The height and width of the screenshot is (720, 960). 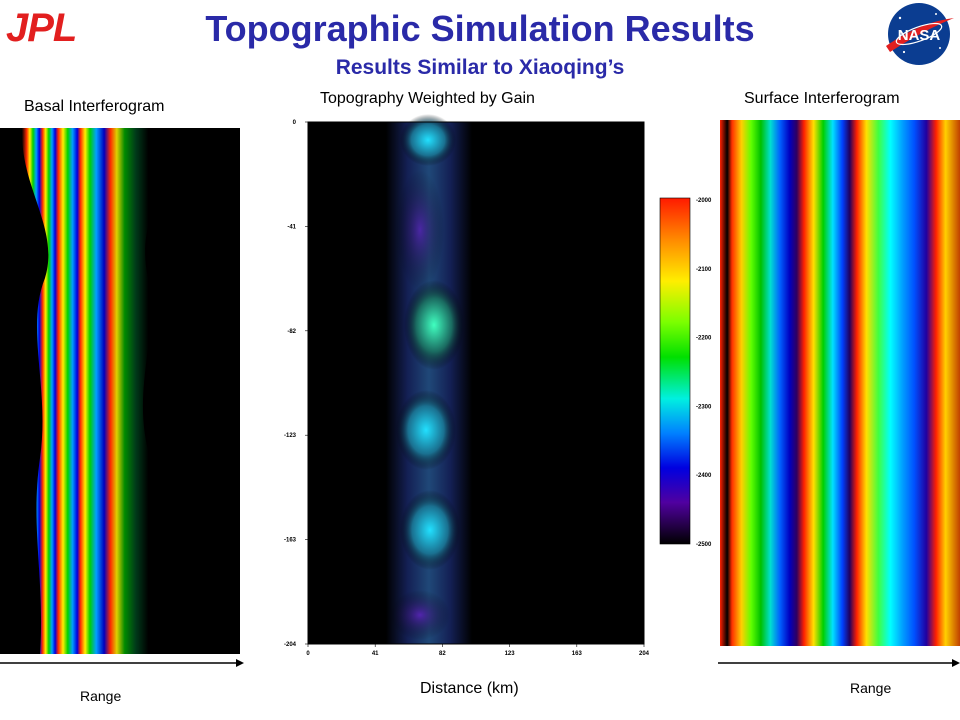 I want to click on x-tick-label: 163, so click(x=577, y=654).